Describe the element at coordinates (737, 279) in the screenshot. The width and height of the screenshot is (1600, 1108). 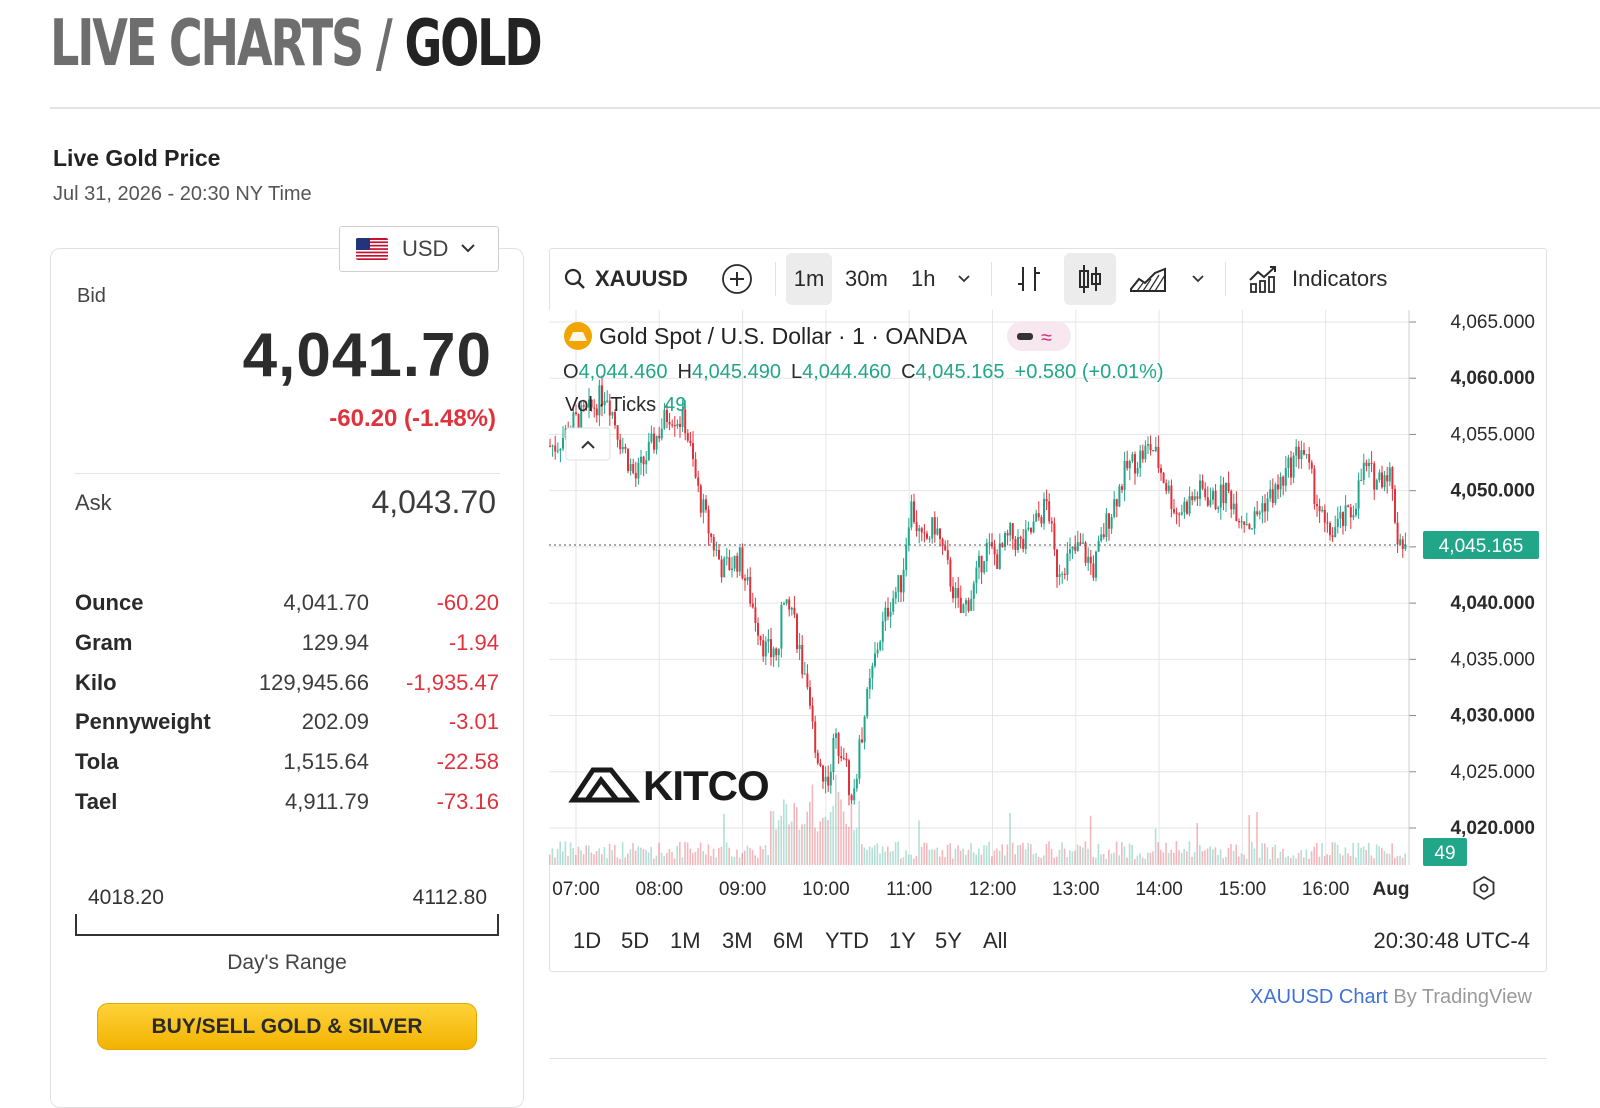
I see `compare-button` at that location.